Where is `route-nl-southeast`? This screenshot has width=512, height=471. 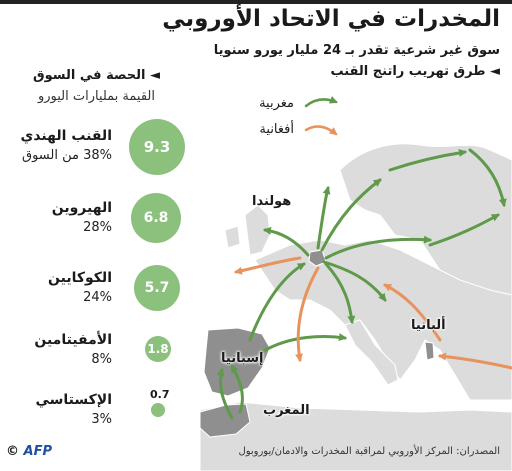 route-nl-southeast is located at coordinates (340, 293).